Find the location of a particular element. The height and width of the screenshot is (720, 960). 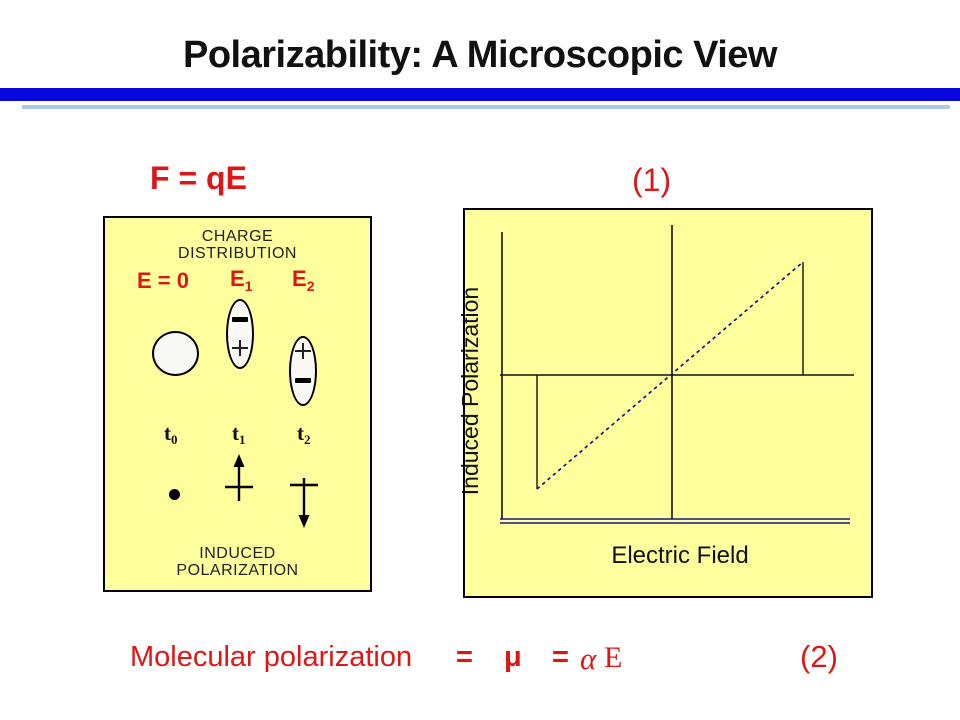

equation2-lhs: Molecular polarization is located at coordinates (271, 657).